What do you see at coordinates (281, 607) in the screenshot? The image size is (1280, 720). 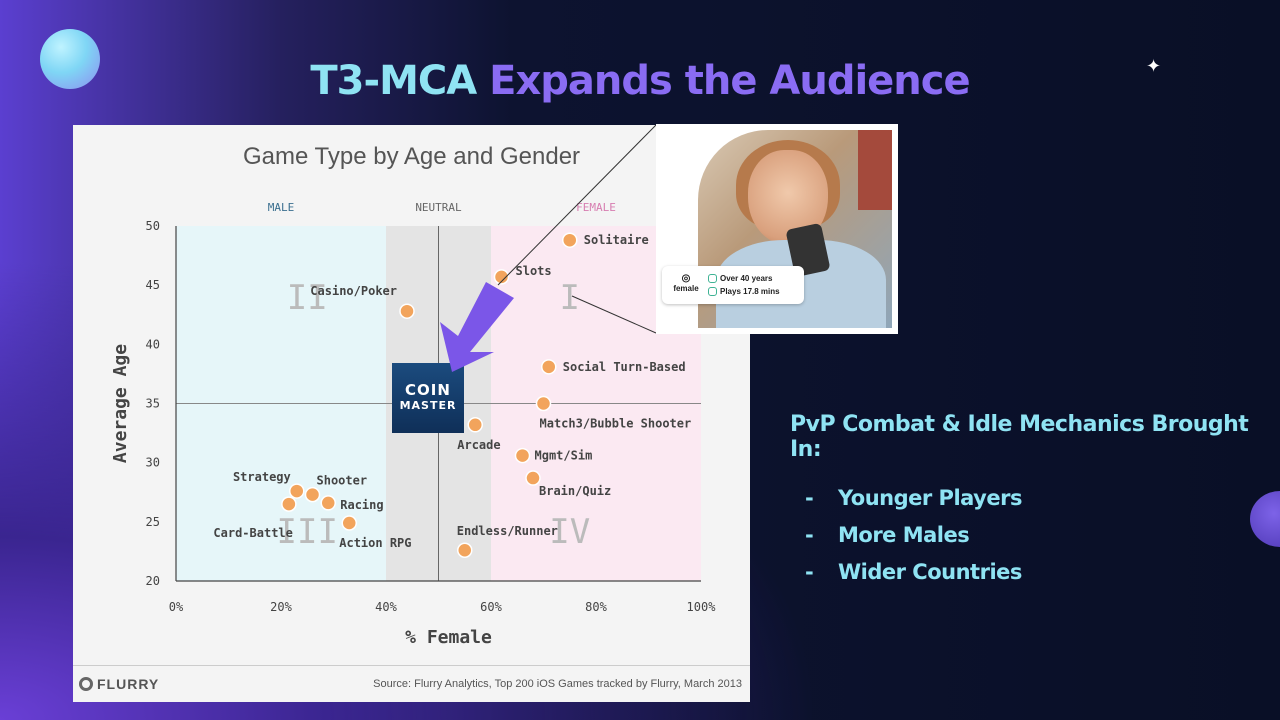 I see `x-tick-label: 20%` at bounding box center [281, 607].